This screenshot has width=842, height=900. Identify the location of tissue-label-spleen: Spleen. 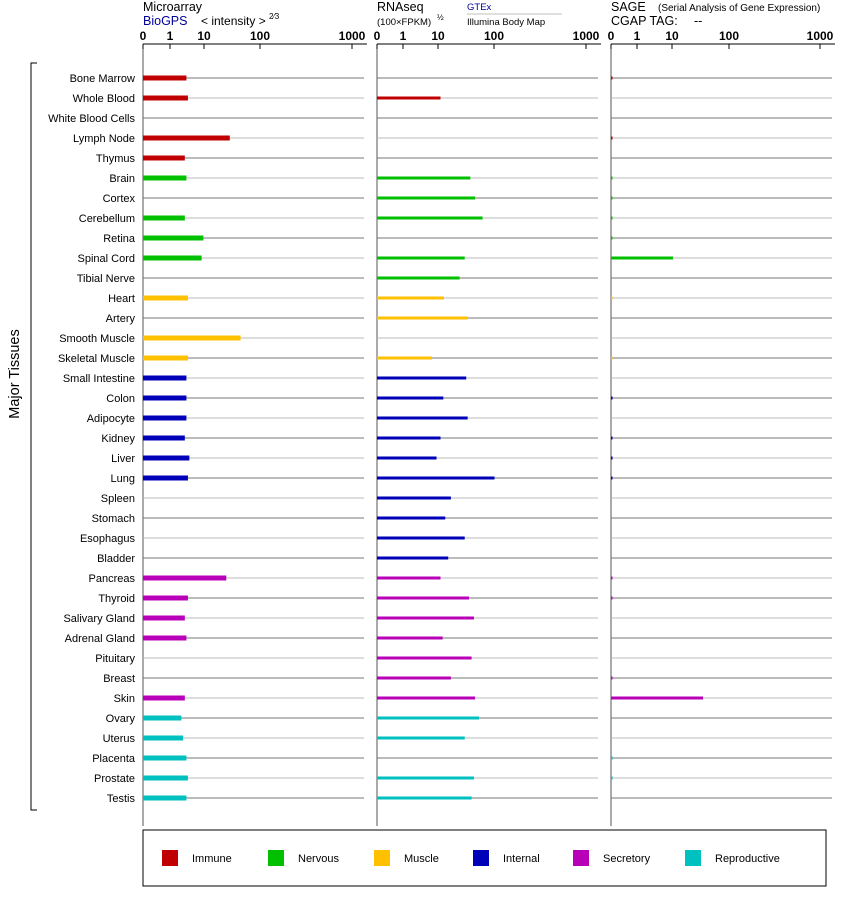
(118, 499).